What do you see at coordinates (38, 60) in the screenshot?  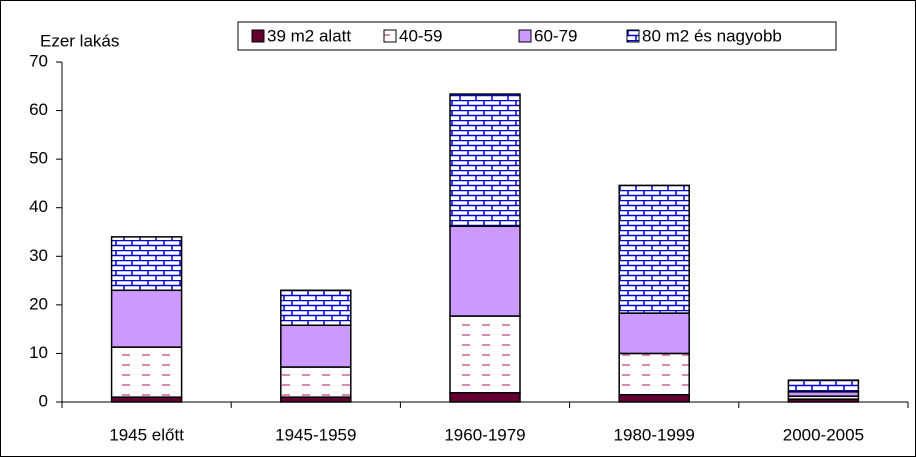 I see `y-tick-label: 70` at bounding box center [38, 60].